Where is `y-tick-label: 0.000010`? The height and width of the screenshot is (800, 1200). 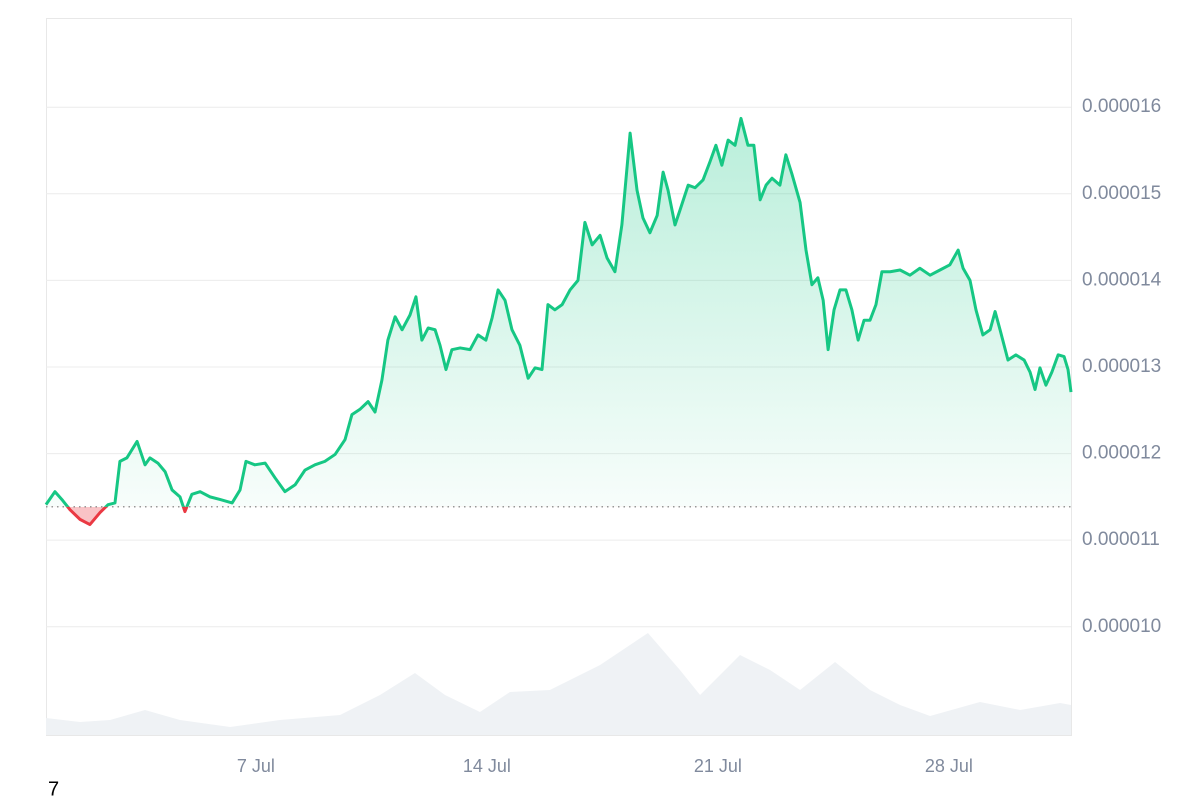 y-tick-label: 0.000010 is located at coordinates (1121, 626).